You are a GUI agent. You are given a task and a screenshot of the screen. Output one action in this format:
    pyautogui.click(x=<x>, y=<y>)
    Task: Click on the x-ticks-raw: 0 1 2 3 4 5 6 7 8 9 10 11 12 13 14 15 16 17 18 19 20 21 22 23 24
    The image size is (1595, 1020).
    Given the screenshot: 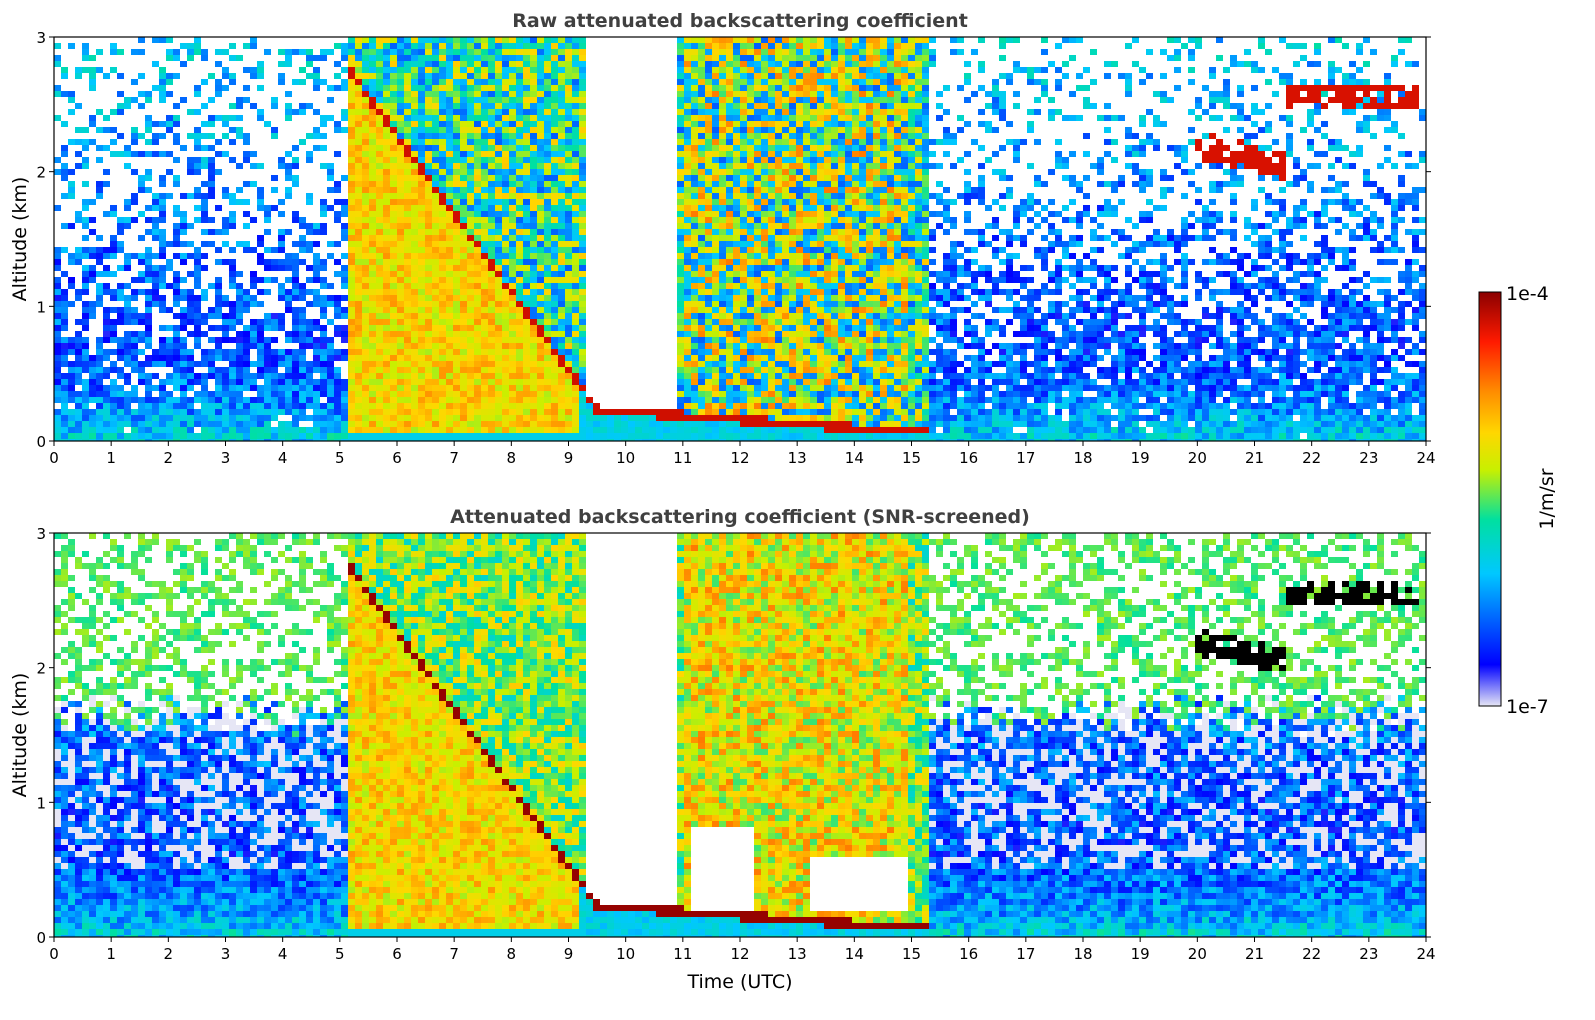 What is the action you would take?
    pyautogui.click(x=742, y=454)
    